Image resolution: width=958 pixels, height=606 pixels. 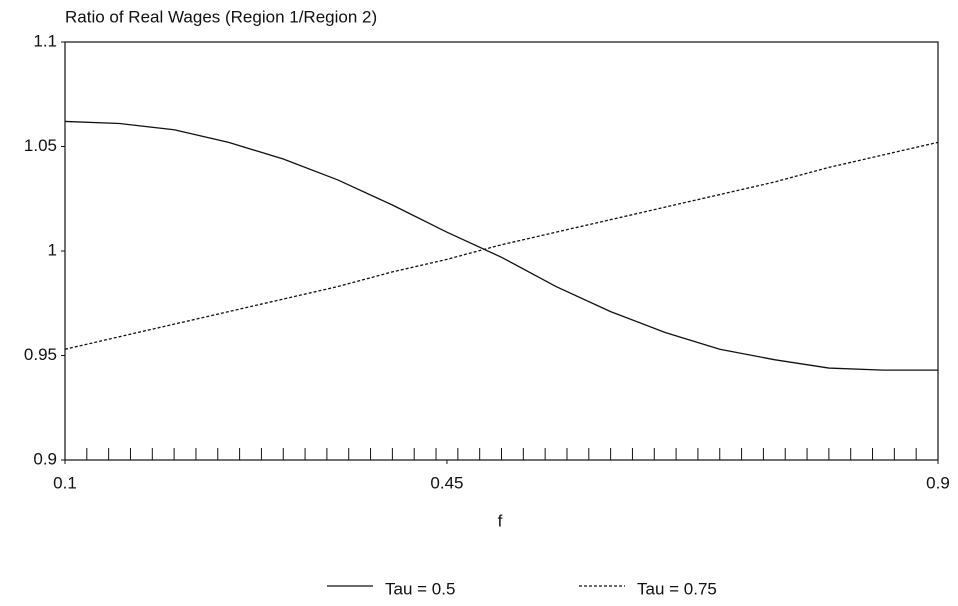 I want to click on y-tick-label: 1.05, so click(x=40, y=145).